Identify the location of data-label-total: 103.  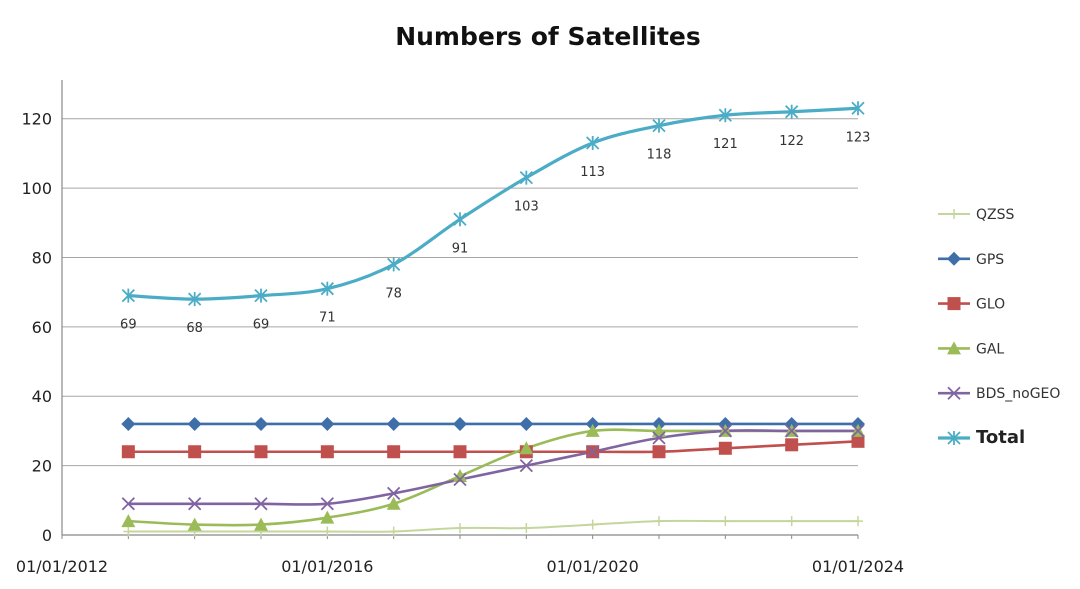
(526, 207).